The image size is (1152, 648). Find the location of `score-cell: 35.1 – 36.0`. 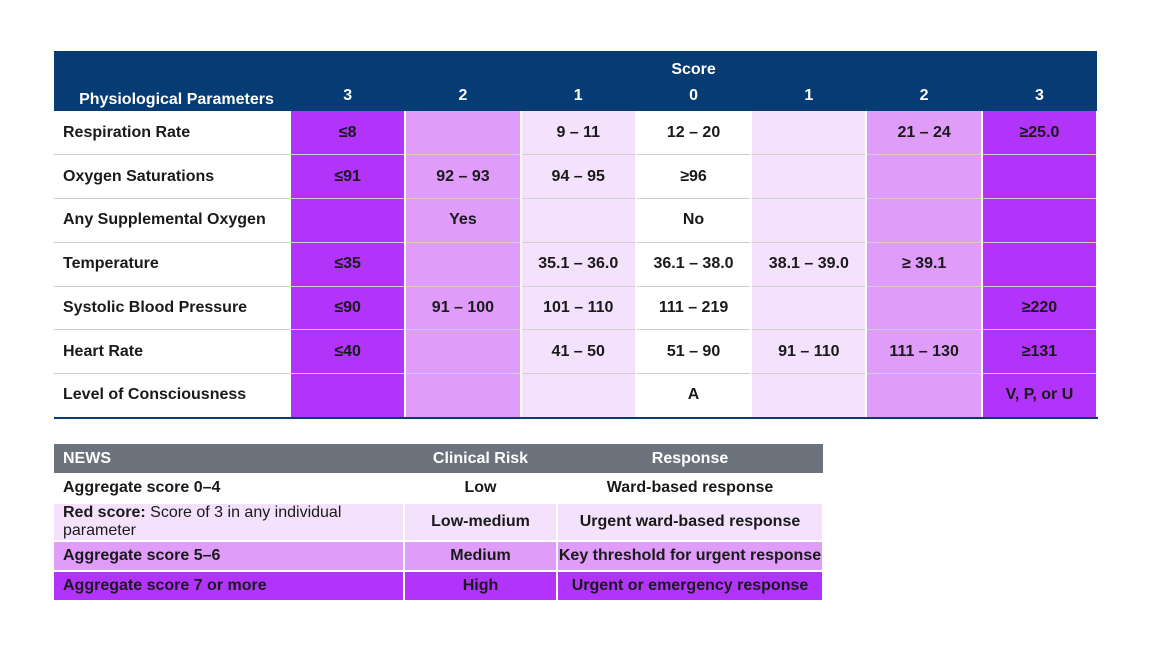

score-cell: 35.1 – 36.0 is located at coordinates (578, 264).